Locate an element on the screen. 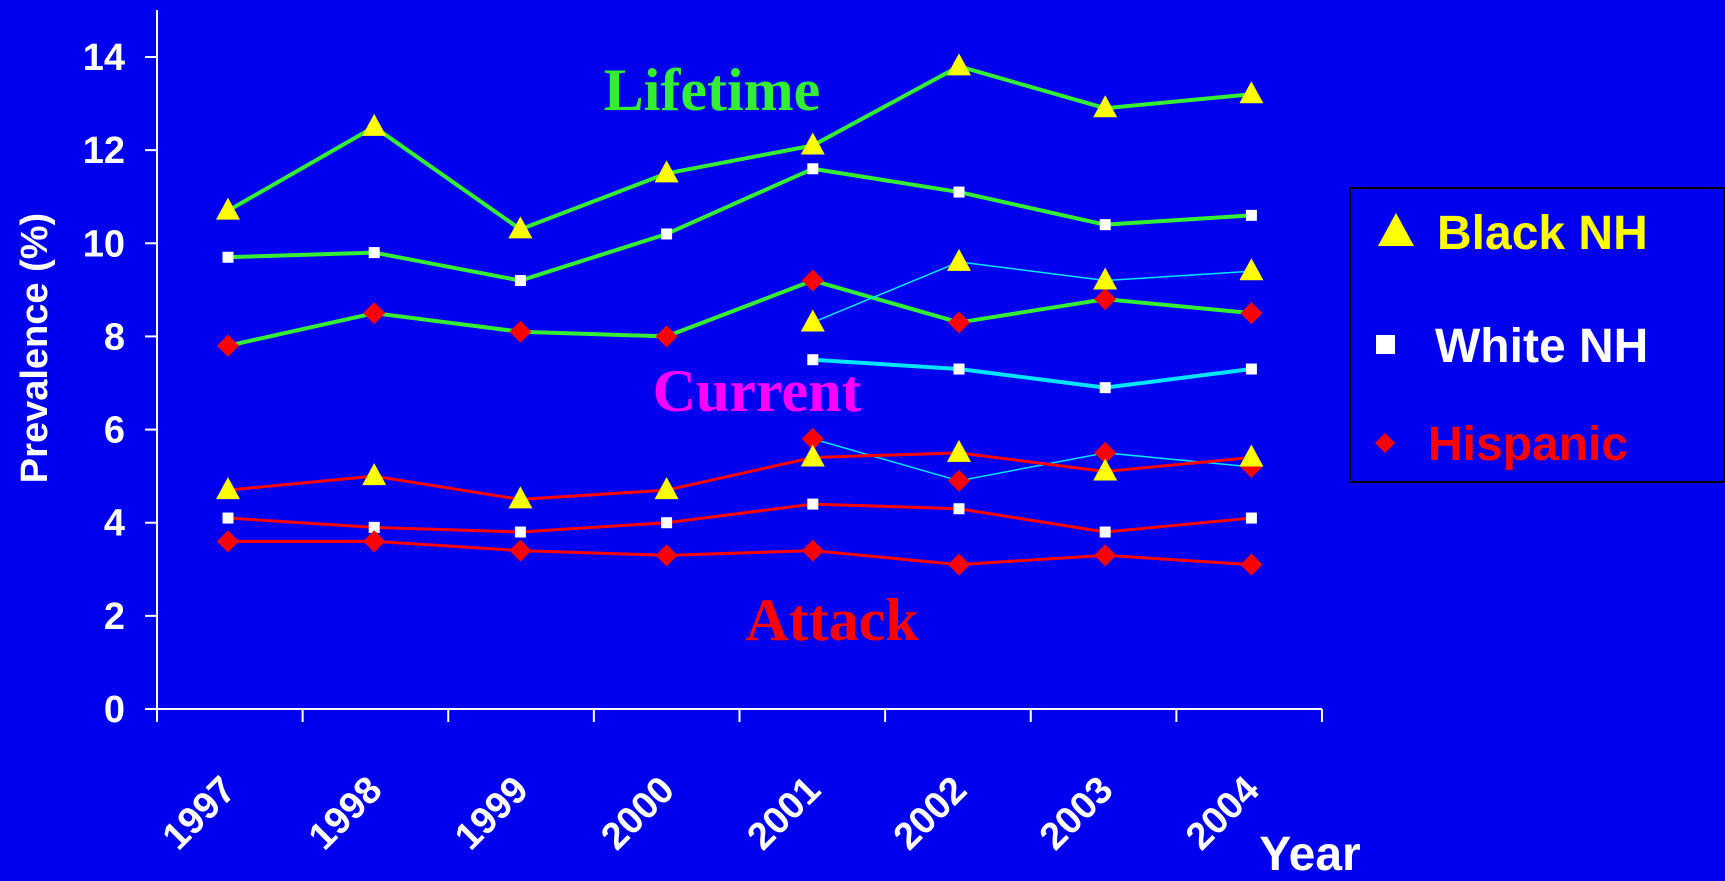 The height and width of the screenshot is (881, 1725). annotation-lifetime: Lifetime is located at coordinates (712, 90).